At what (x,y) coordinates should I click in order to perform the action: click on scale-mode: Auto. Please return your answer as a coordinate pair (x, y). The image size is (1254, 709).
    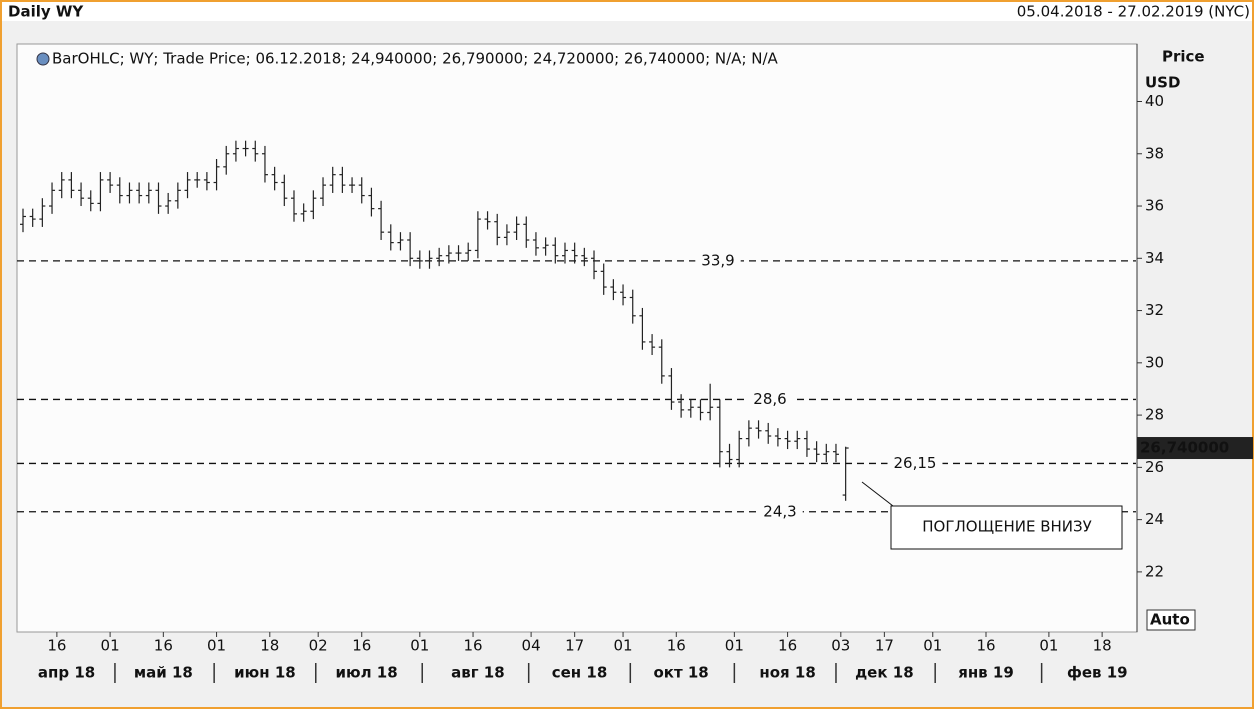
    Looking at the image, I should click on (1170, 620).